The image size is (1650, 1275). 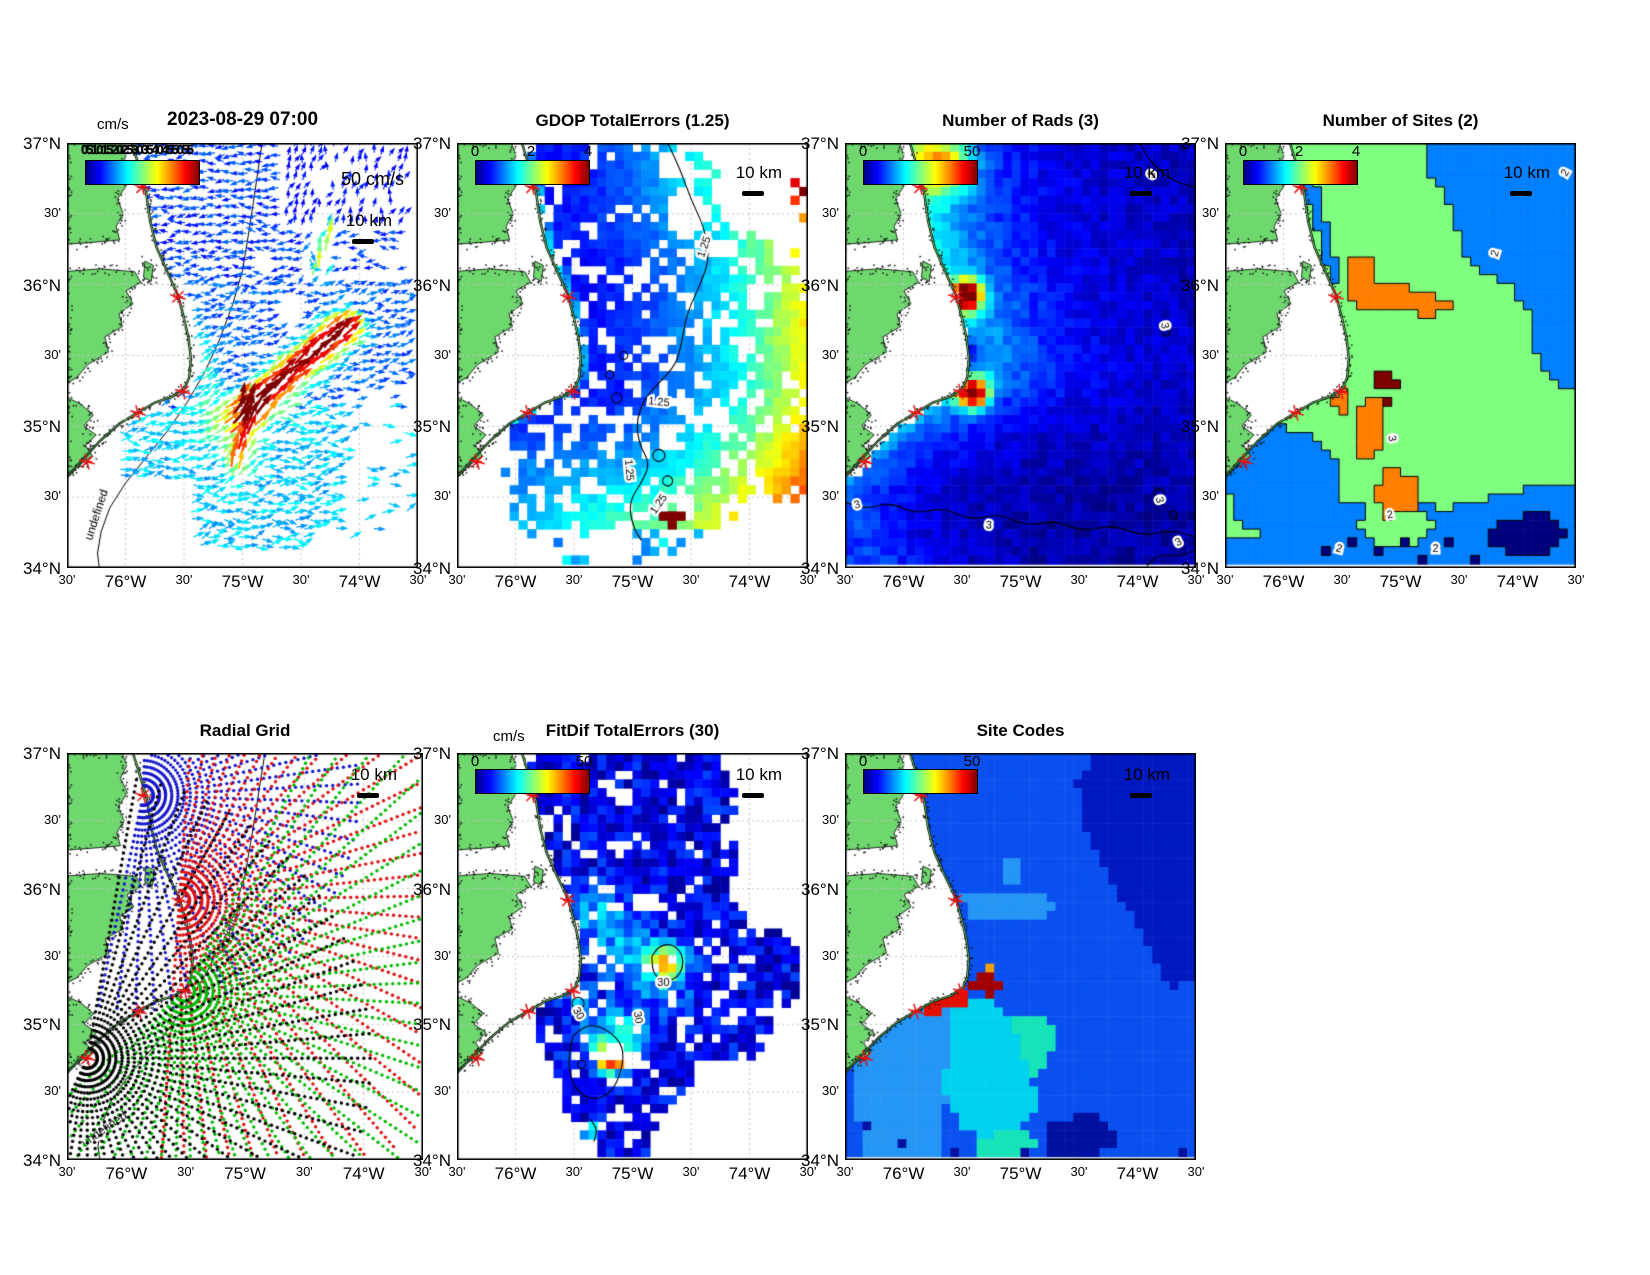 I want to click on panel-title-currents: 2023-08-29 07:00, so click(x=242, y=119).